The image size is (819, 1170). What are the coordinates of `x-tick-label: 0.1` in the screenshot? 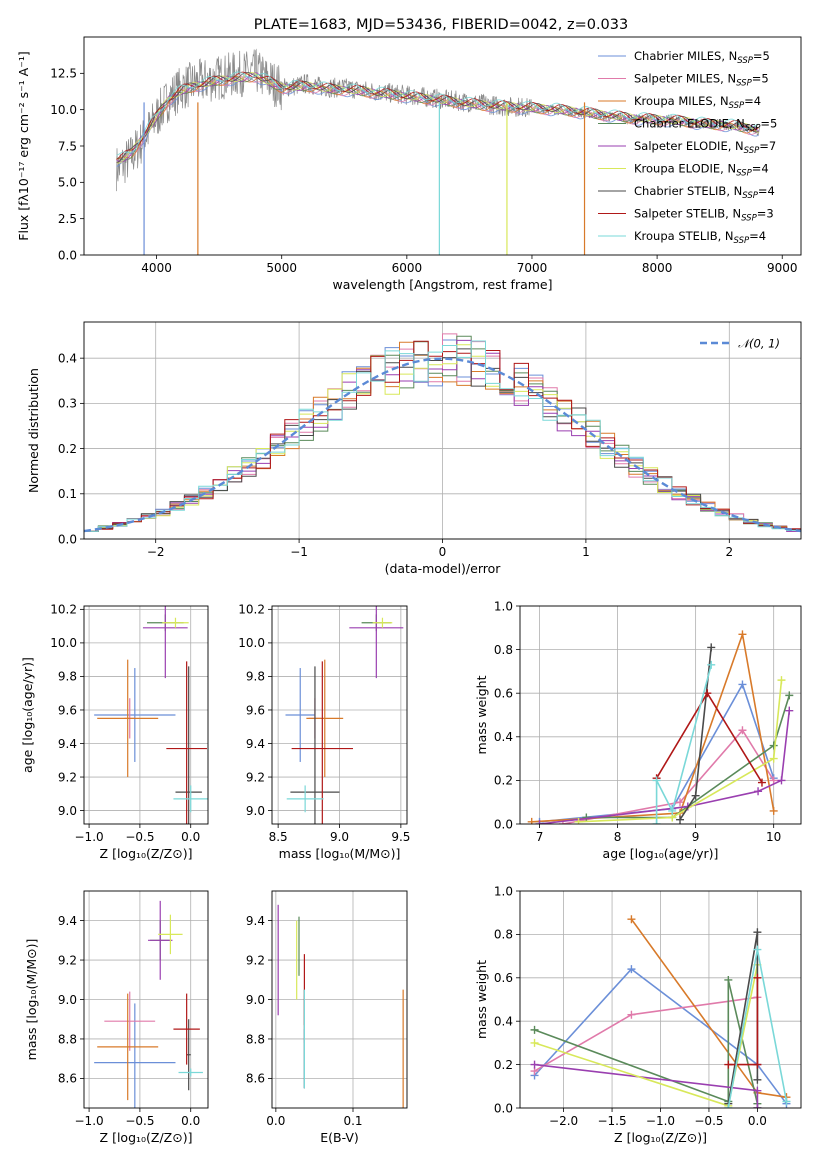 It's located at (352, 1121).